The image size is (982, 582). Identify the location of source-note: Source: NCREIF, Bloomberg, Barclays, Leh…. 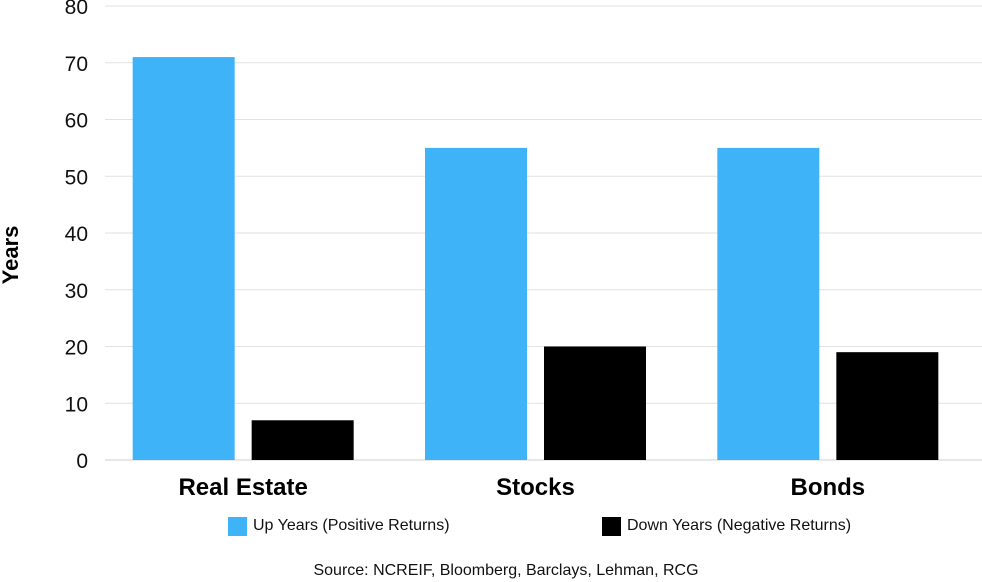
(506, 570).